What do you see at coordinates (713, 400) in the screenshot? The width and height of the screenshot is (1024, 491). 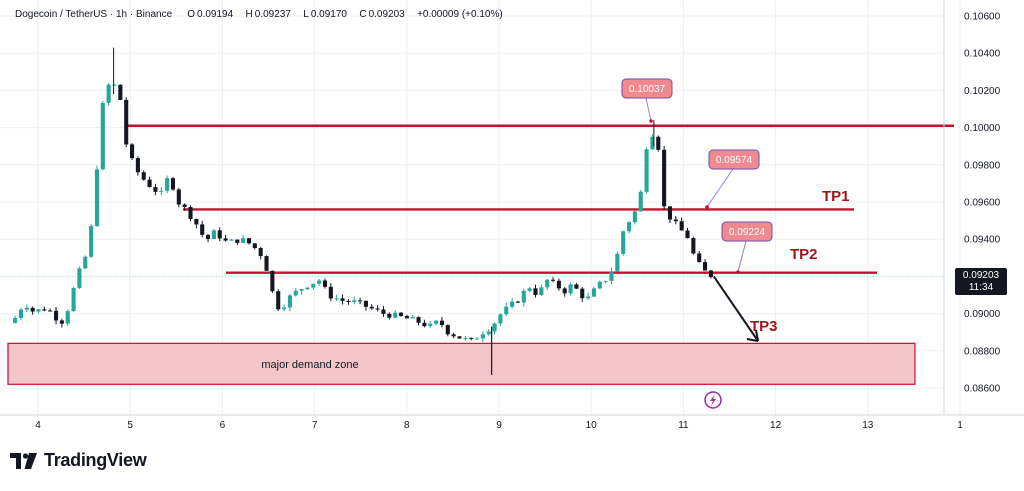 I see `lightning-icon` at bounding box center [713, 400].